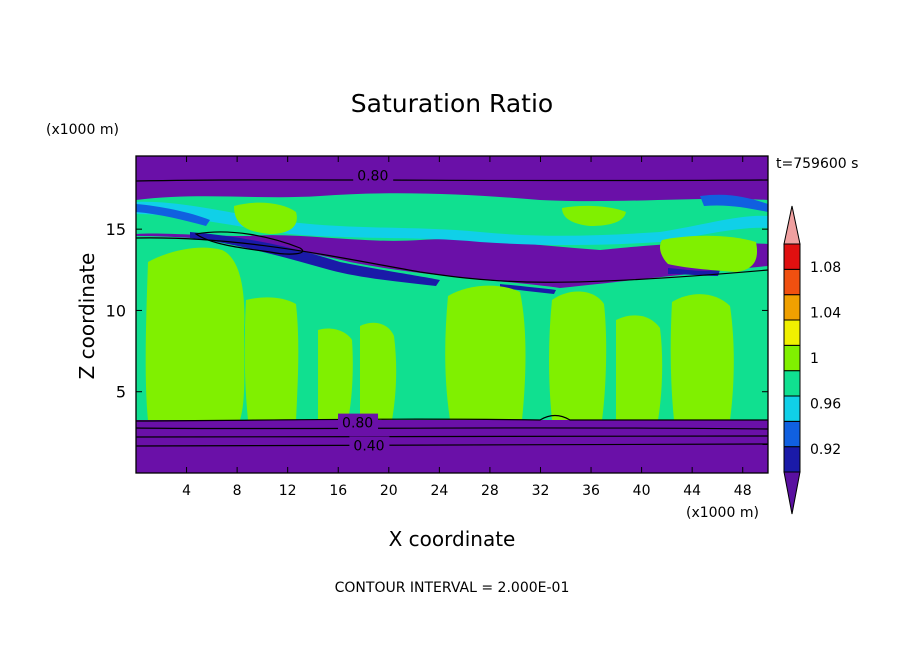  Describe the element at coordinates (186, 491) in the screenshot. I see `x-tick-label: 4` at that location.